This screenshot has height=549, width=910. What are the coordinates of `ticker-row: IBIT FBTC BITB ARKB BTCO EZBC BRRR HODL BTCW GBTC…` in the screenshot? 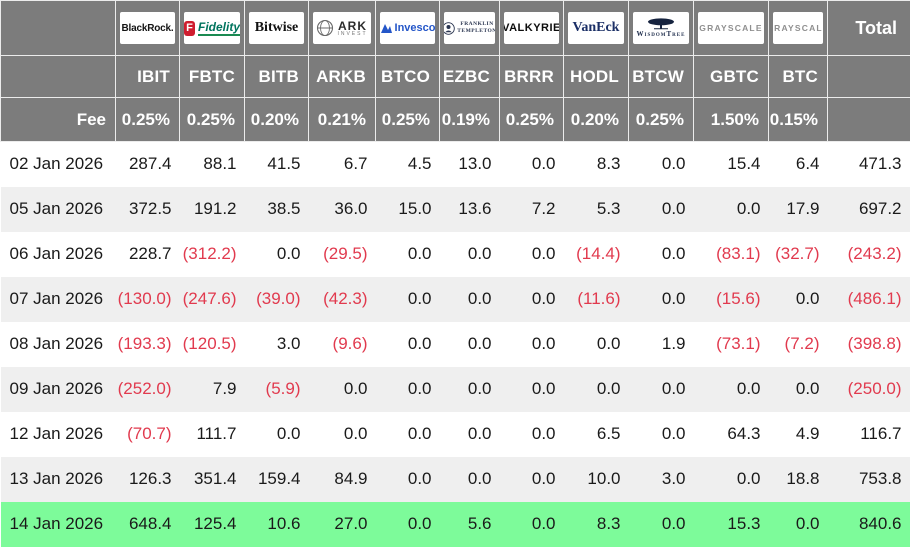 It's located at (455, 76).